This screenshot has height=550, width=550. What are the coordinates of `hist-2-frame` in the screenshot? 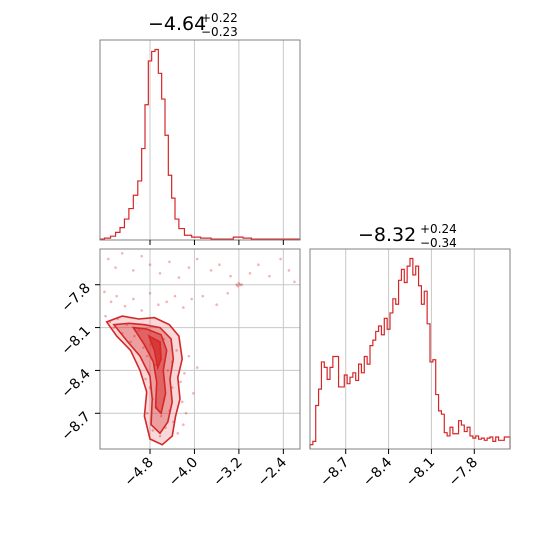 It's located at (410, 349).